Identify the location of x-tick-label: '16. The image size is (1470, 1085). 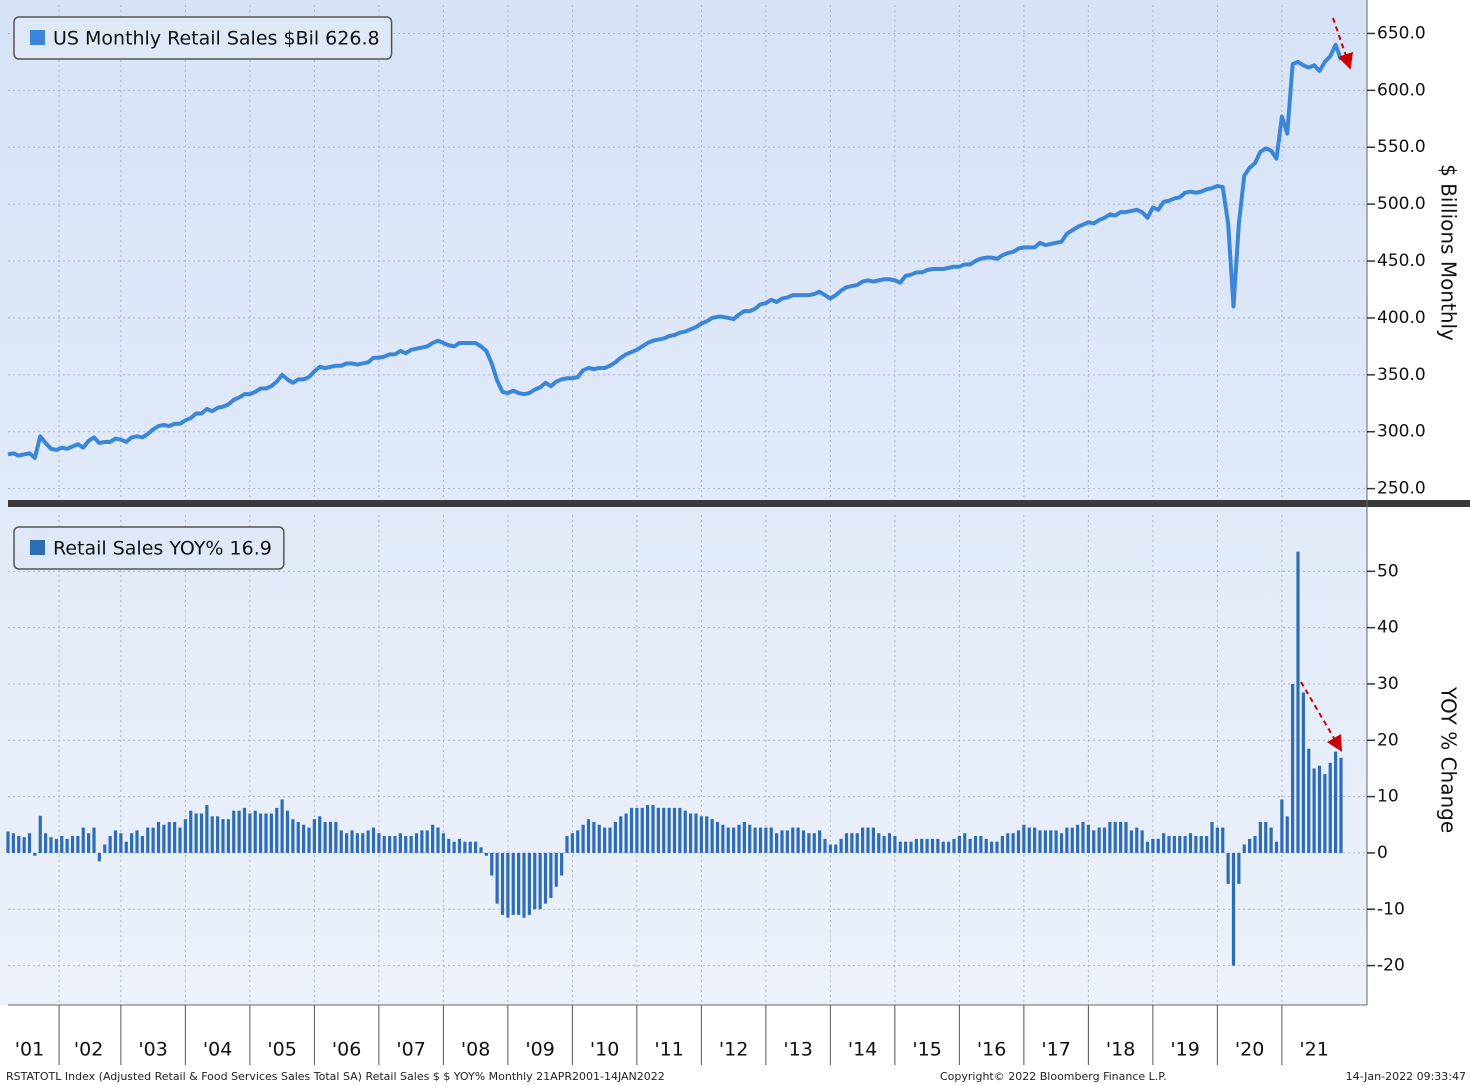
(991, 1050).